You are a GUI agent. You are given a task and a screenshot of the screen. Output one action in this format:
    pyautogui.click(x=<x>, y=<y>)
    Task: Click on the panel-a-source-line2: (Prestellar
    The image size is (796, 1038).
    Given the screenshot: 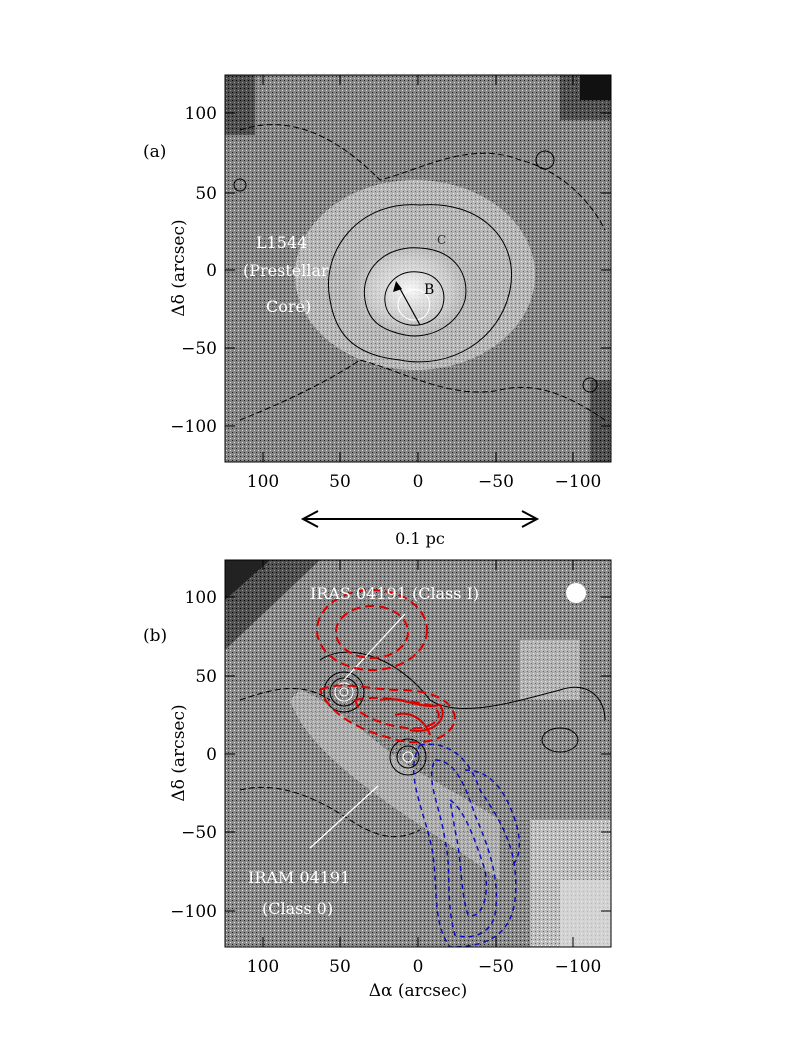 What is the action you would take?
    pyautogui.click(x=286, y=270)
    